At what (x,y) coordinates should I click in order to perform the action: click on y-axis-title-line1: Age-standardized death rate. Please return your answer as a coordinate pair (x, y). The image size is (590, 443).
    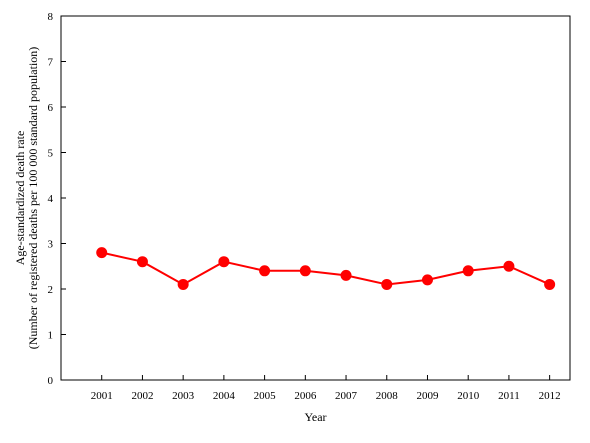
    Looking at the image, I should click on (20, 198).